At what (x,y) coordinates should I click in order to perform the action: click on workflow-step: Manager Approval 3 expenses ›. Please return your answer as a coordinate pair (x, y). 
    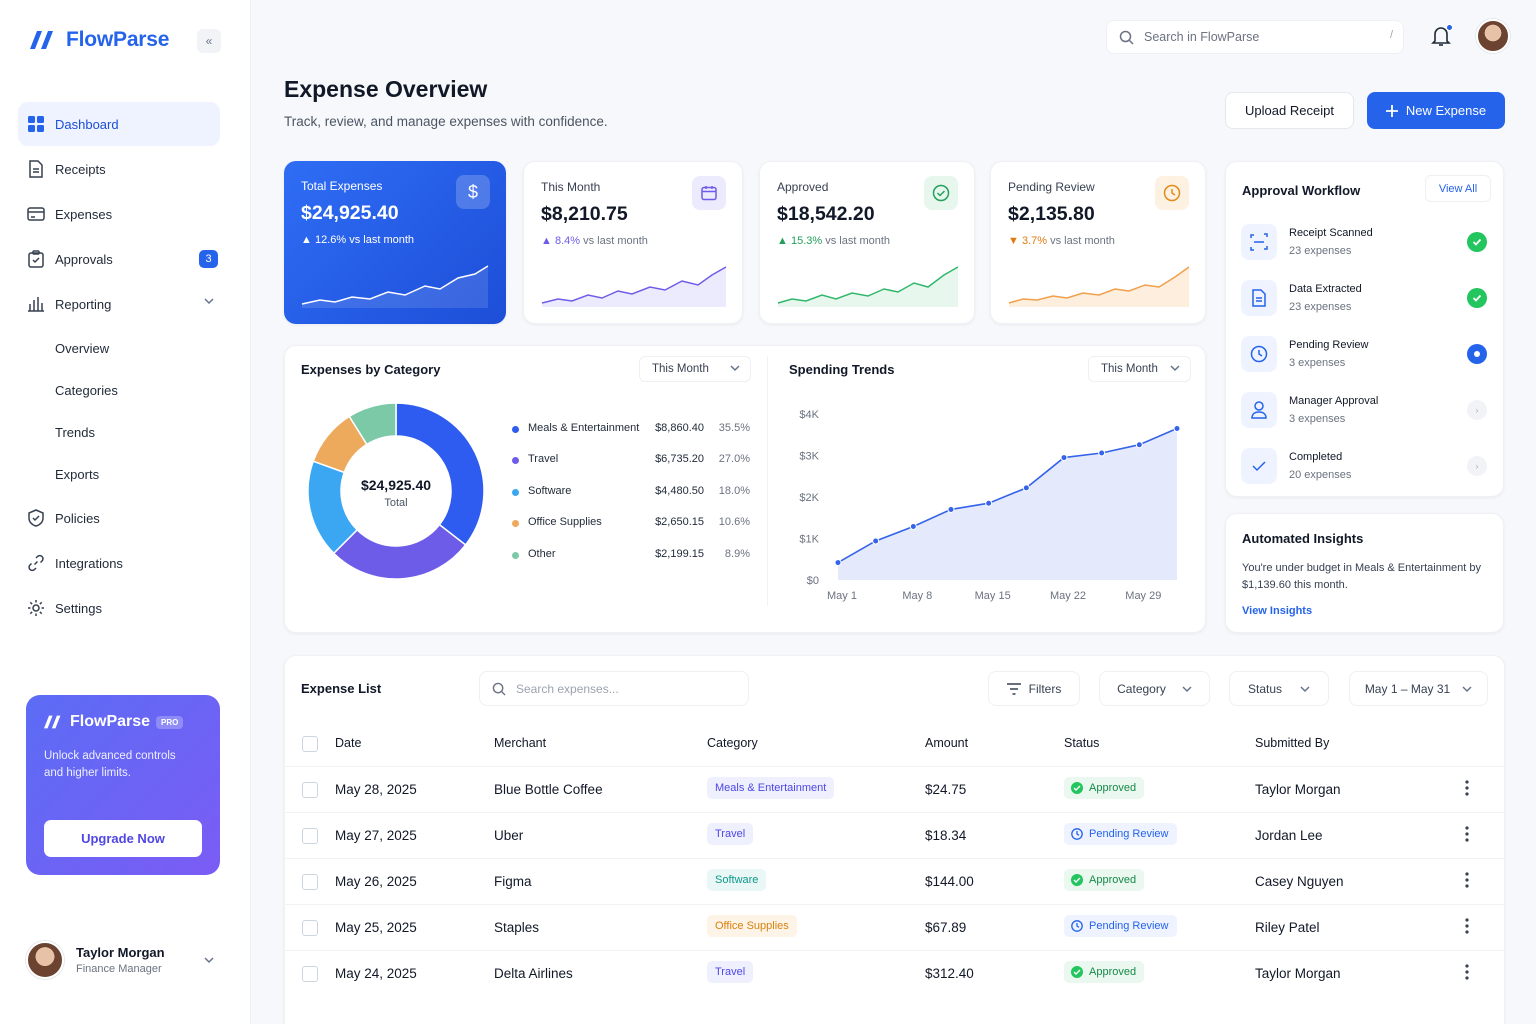
    Looking at the image, I should click on (1365, 412).